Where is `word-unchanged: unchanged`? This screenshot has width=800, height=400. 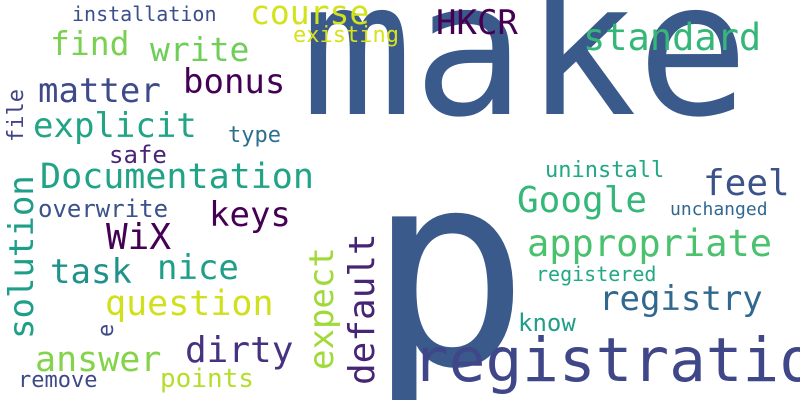 word-unchanged: unchanged is located at coordinates (719, 209).